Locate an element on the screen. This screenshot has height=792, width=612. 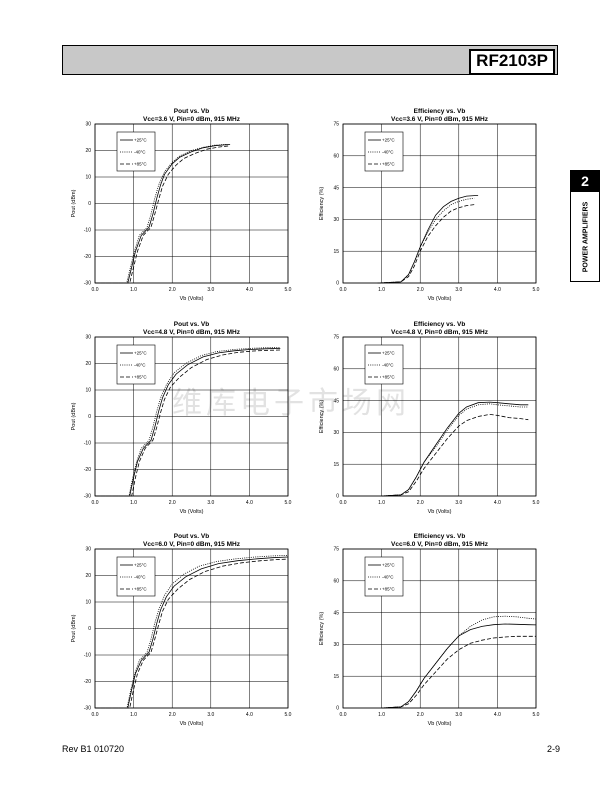
section-tab: 2 POWER AMPLIFIERS is located at coordinates (585, 226).